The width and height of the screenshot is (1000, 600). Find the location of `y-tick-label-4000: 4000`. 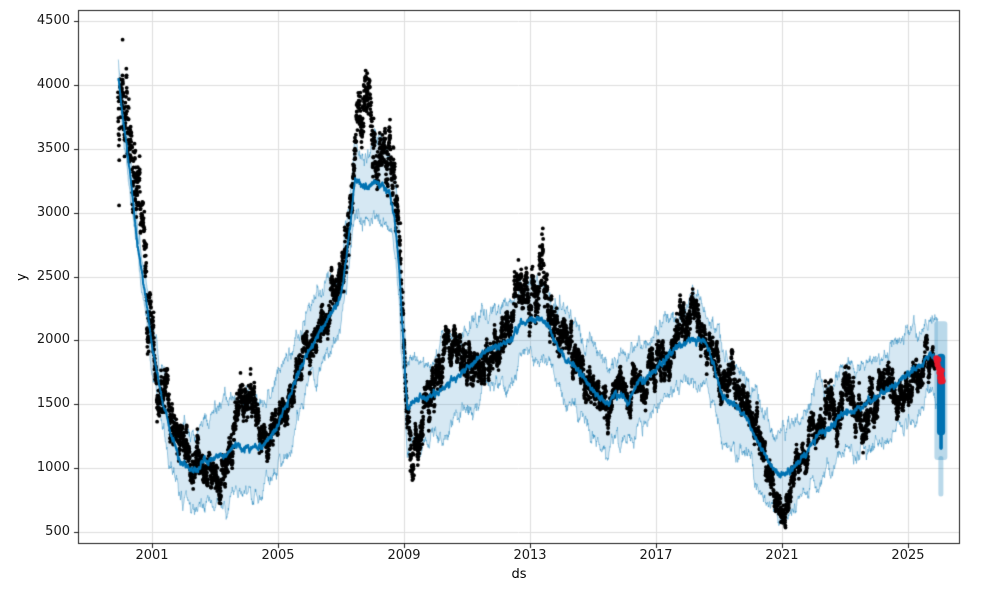

y-tick-label-4000: 4000 is located at coordinates (53, 85).